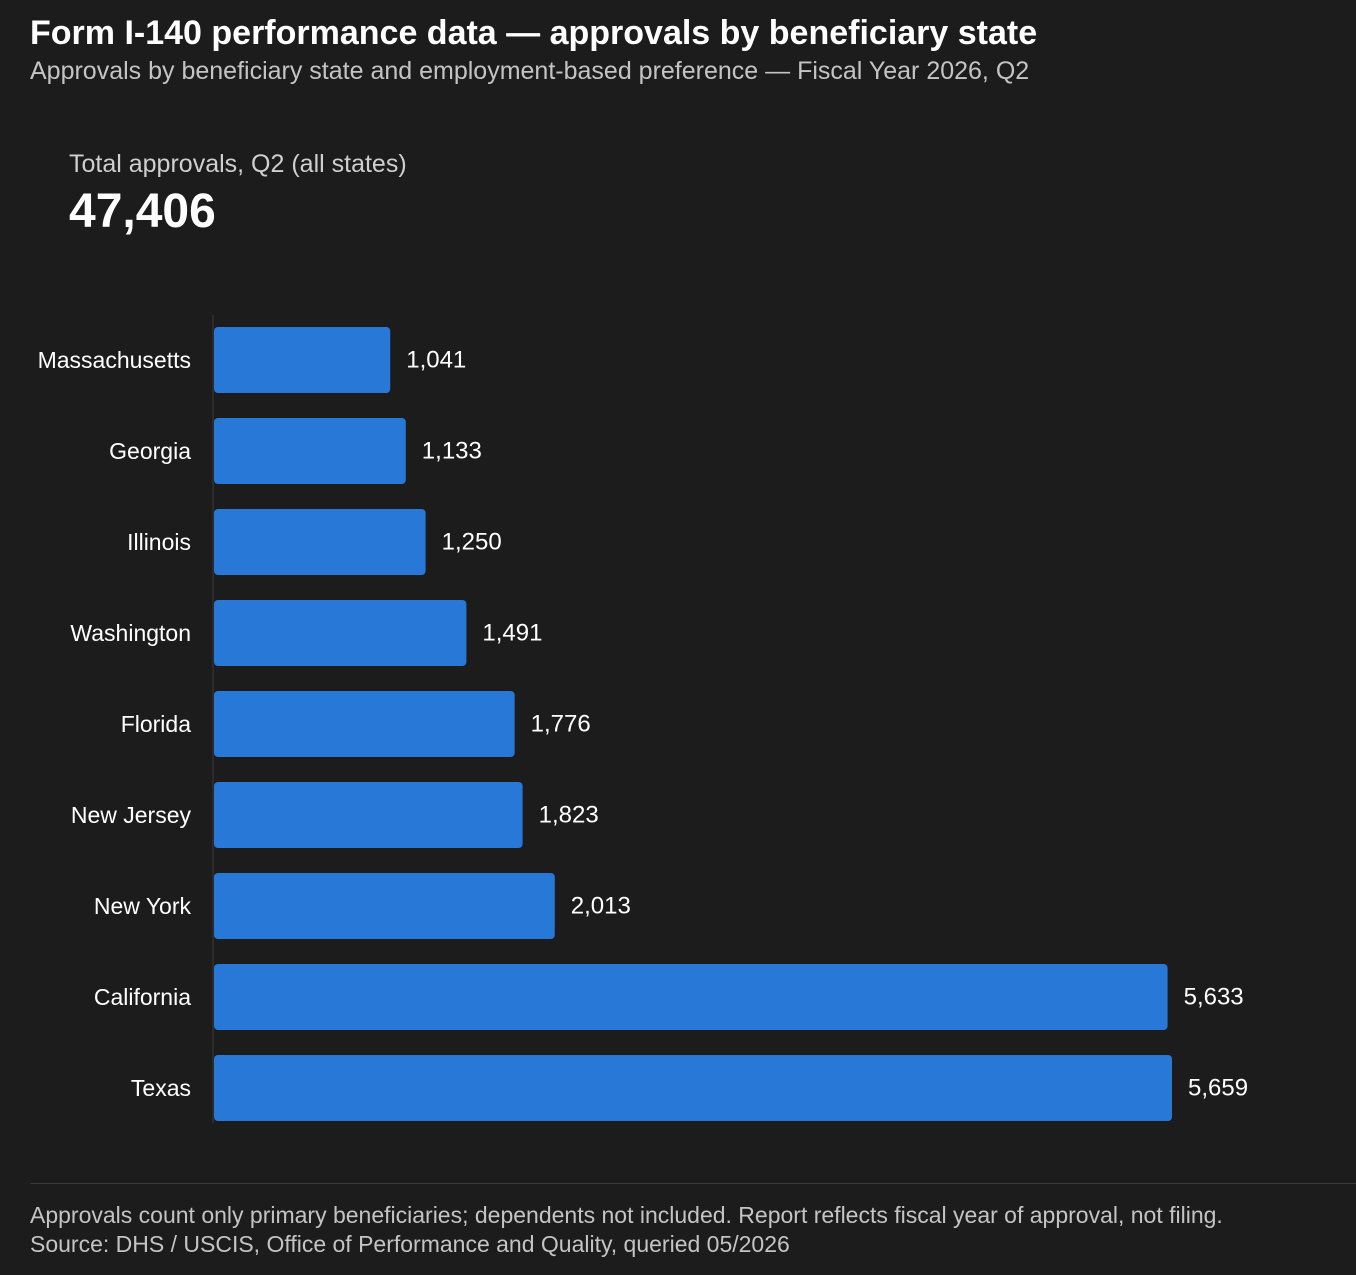  What do you see at coordinates (561, 724) in the screenshot?
I see `value-label: 1,776` at bounding box center [561, 724].